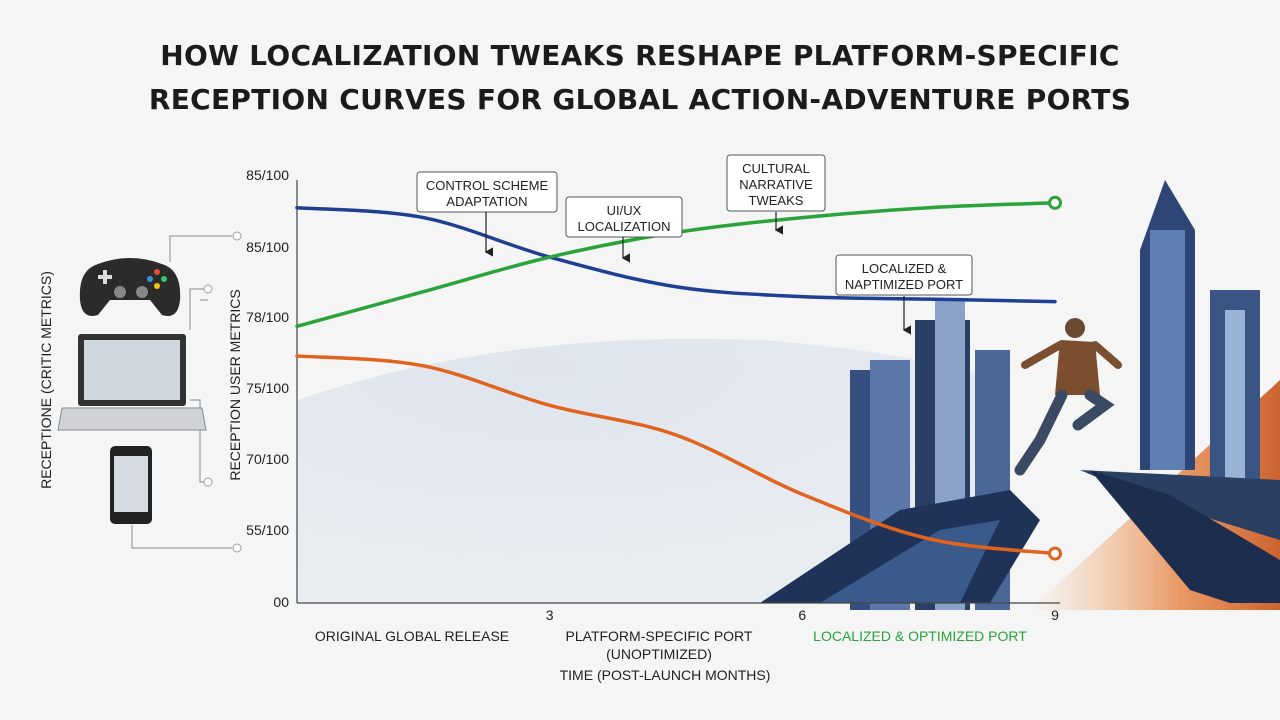 Image resolution: width=1280 pixels, height=720 pixels. I want to click on annotation-text: TWEAKS, so click(776, 200).